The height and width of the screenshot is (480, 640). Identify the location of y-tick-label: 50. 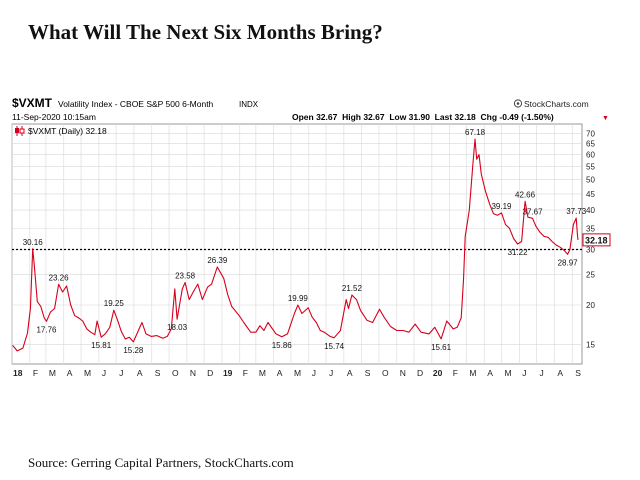
(590, 180).